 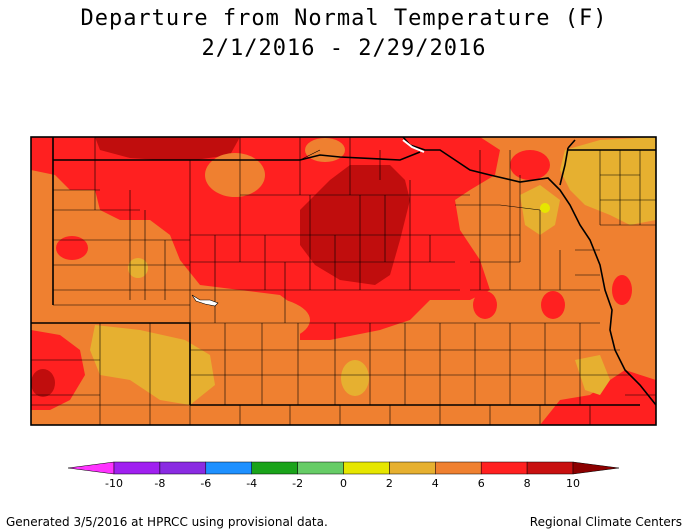 I want to click on red-spot-river, so click(x=622, y=290).